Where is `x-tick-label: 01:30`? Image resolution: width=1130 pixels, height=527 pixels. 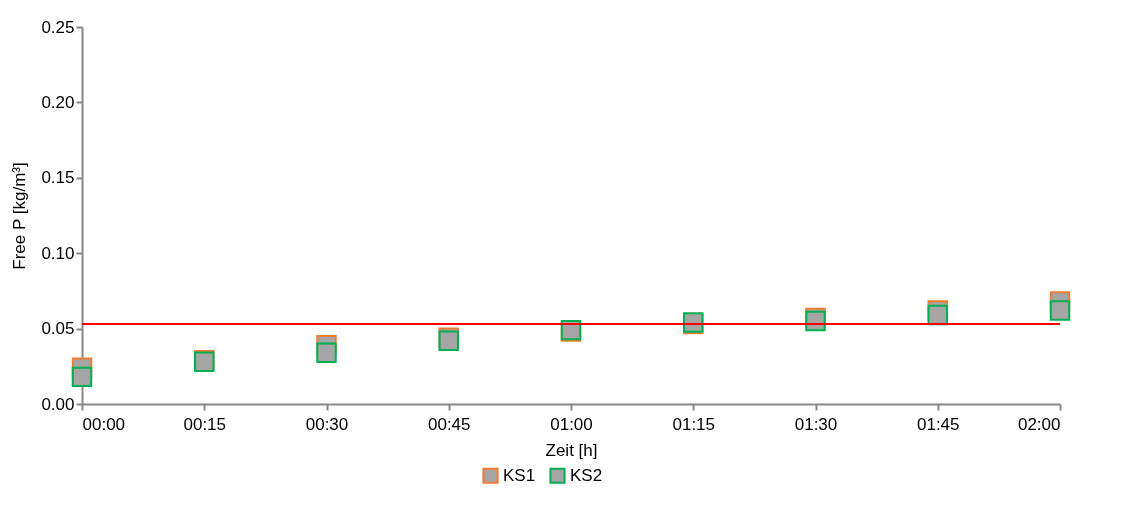
x-tick-label: 01:30 is located at coordinates (816, 424).